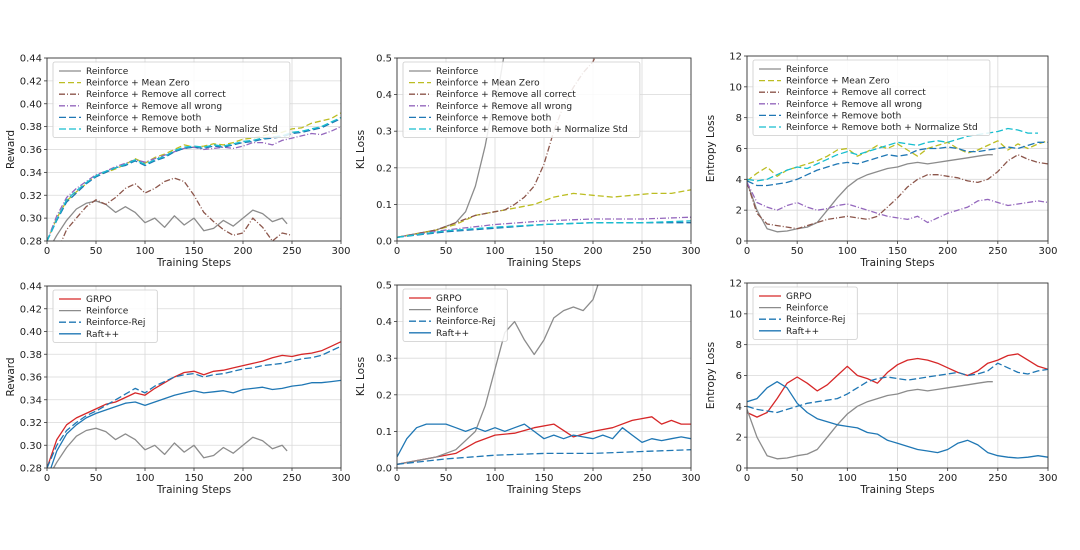  Describe the element at coordinates (31, 196) in the screenshot. I see `y-tick-label: 0.32` at that location.